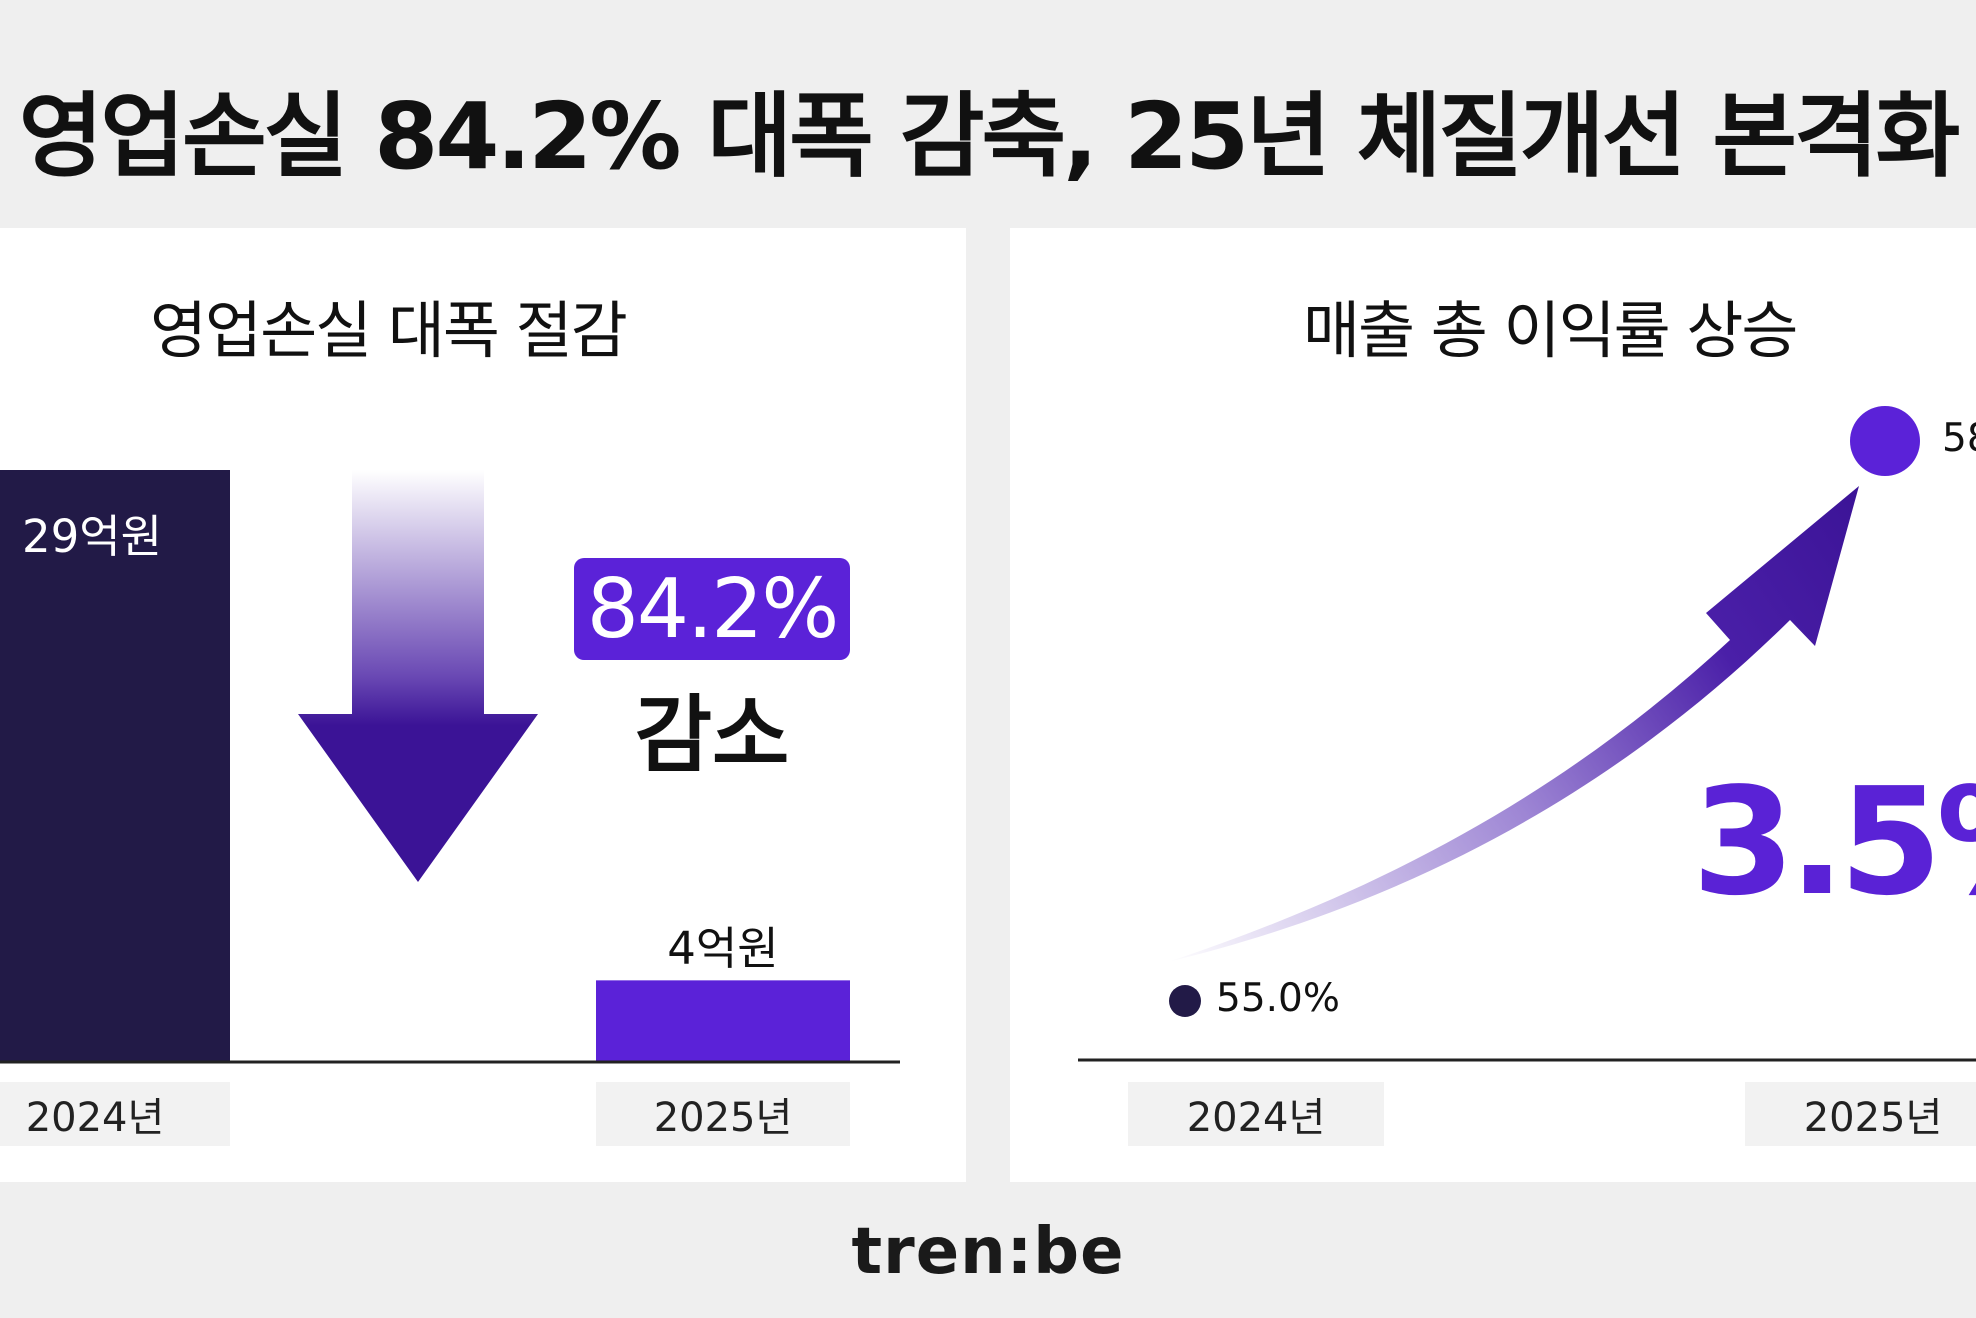  I want to click on page-headline: 영업손실 84.2% 대폭 감축, 25년 체질개선 본격화, so click(989, 136).